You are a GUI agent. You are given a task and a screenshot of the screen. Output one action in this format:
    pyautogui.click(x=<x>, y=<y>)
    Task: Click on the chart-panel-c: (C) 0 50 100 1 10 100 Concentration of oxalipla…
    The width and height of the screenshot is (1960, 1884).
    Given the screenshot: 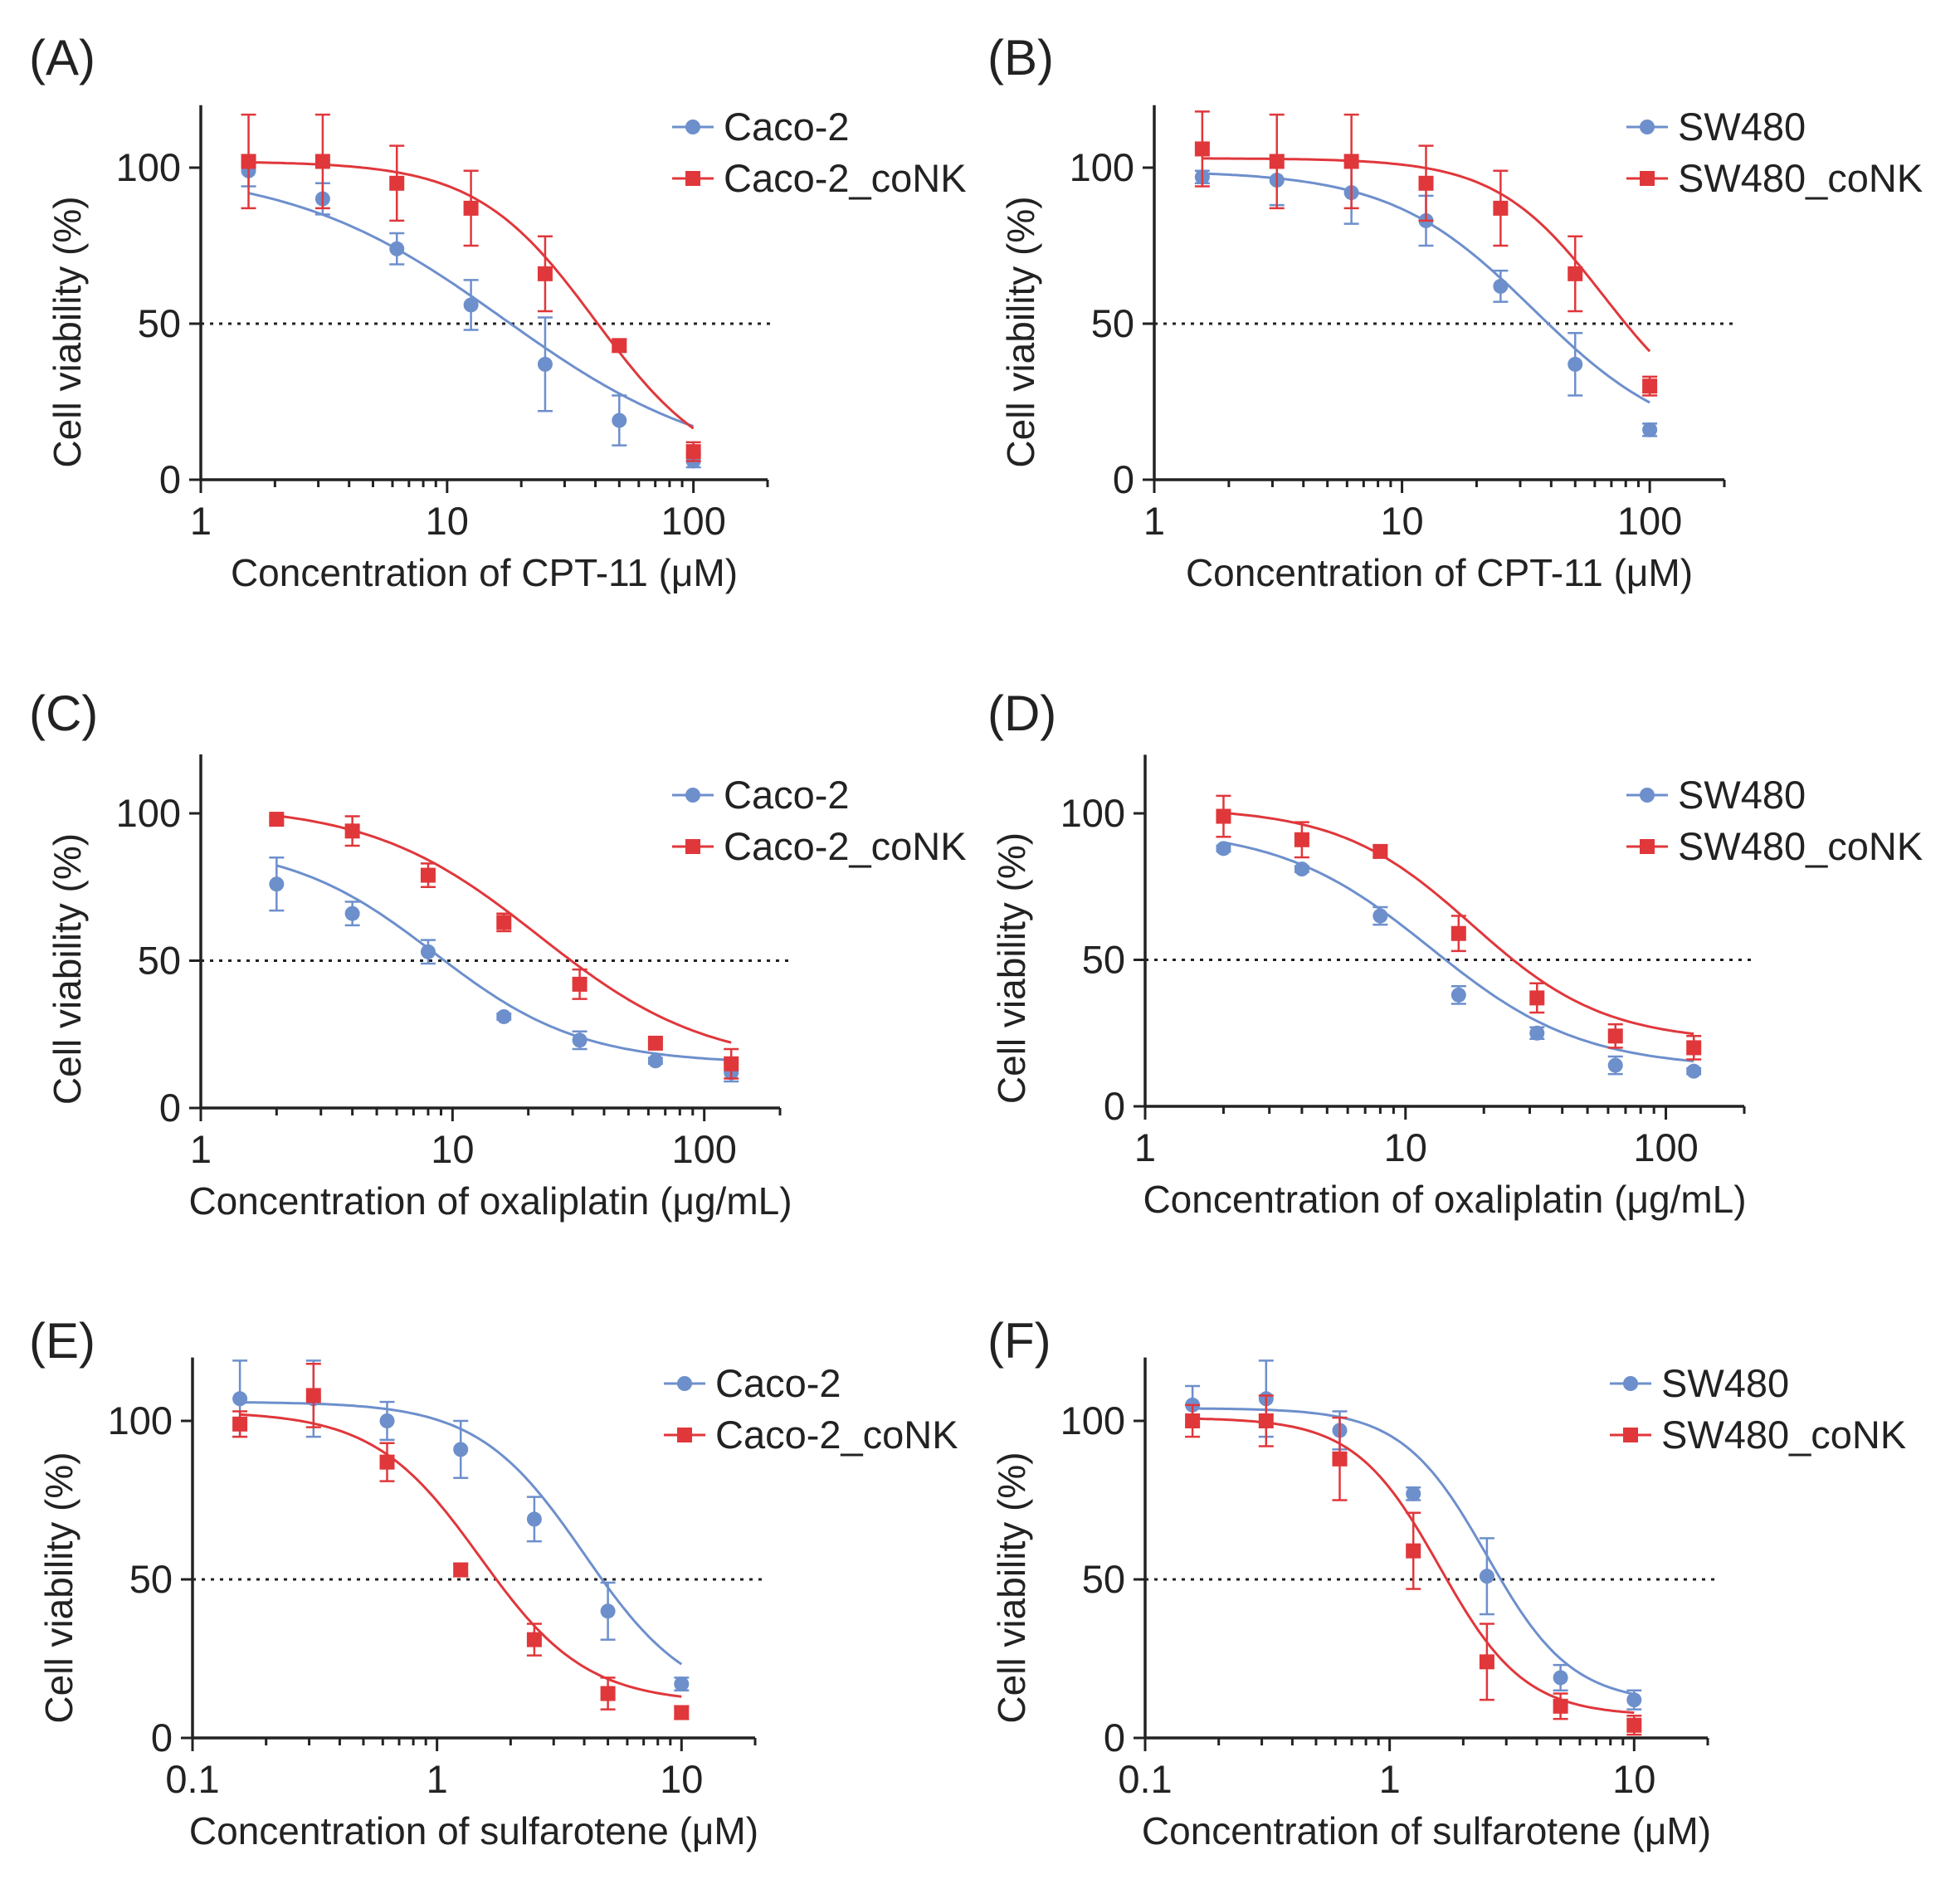 What is the action you would take?
    pyautogui.click(x=498, y=955)
    